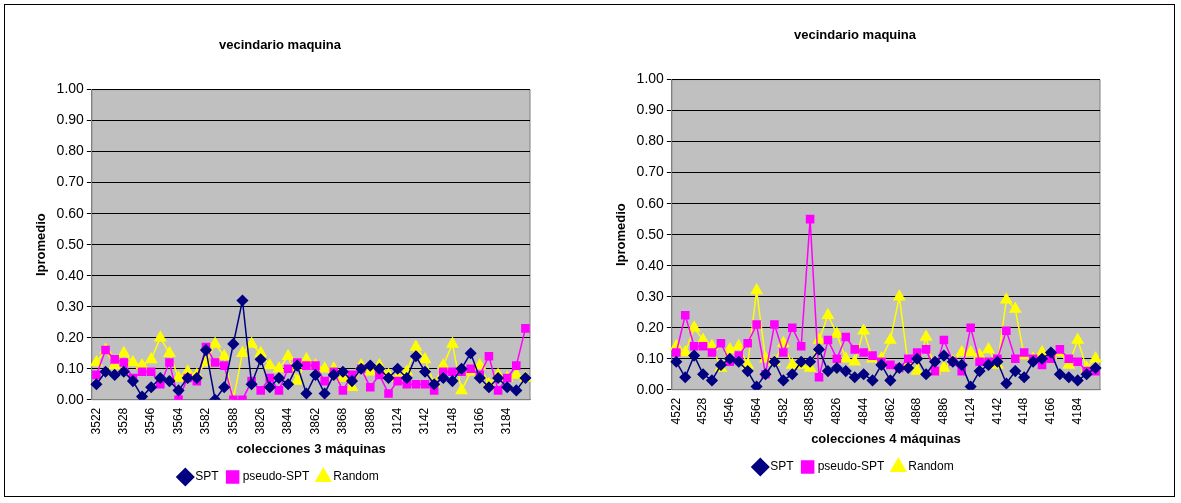  Describe the element at coordinates (1050, 411) in the screenshot. I see `x-tick-label: 4166` at that location.